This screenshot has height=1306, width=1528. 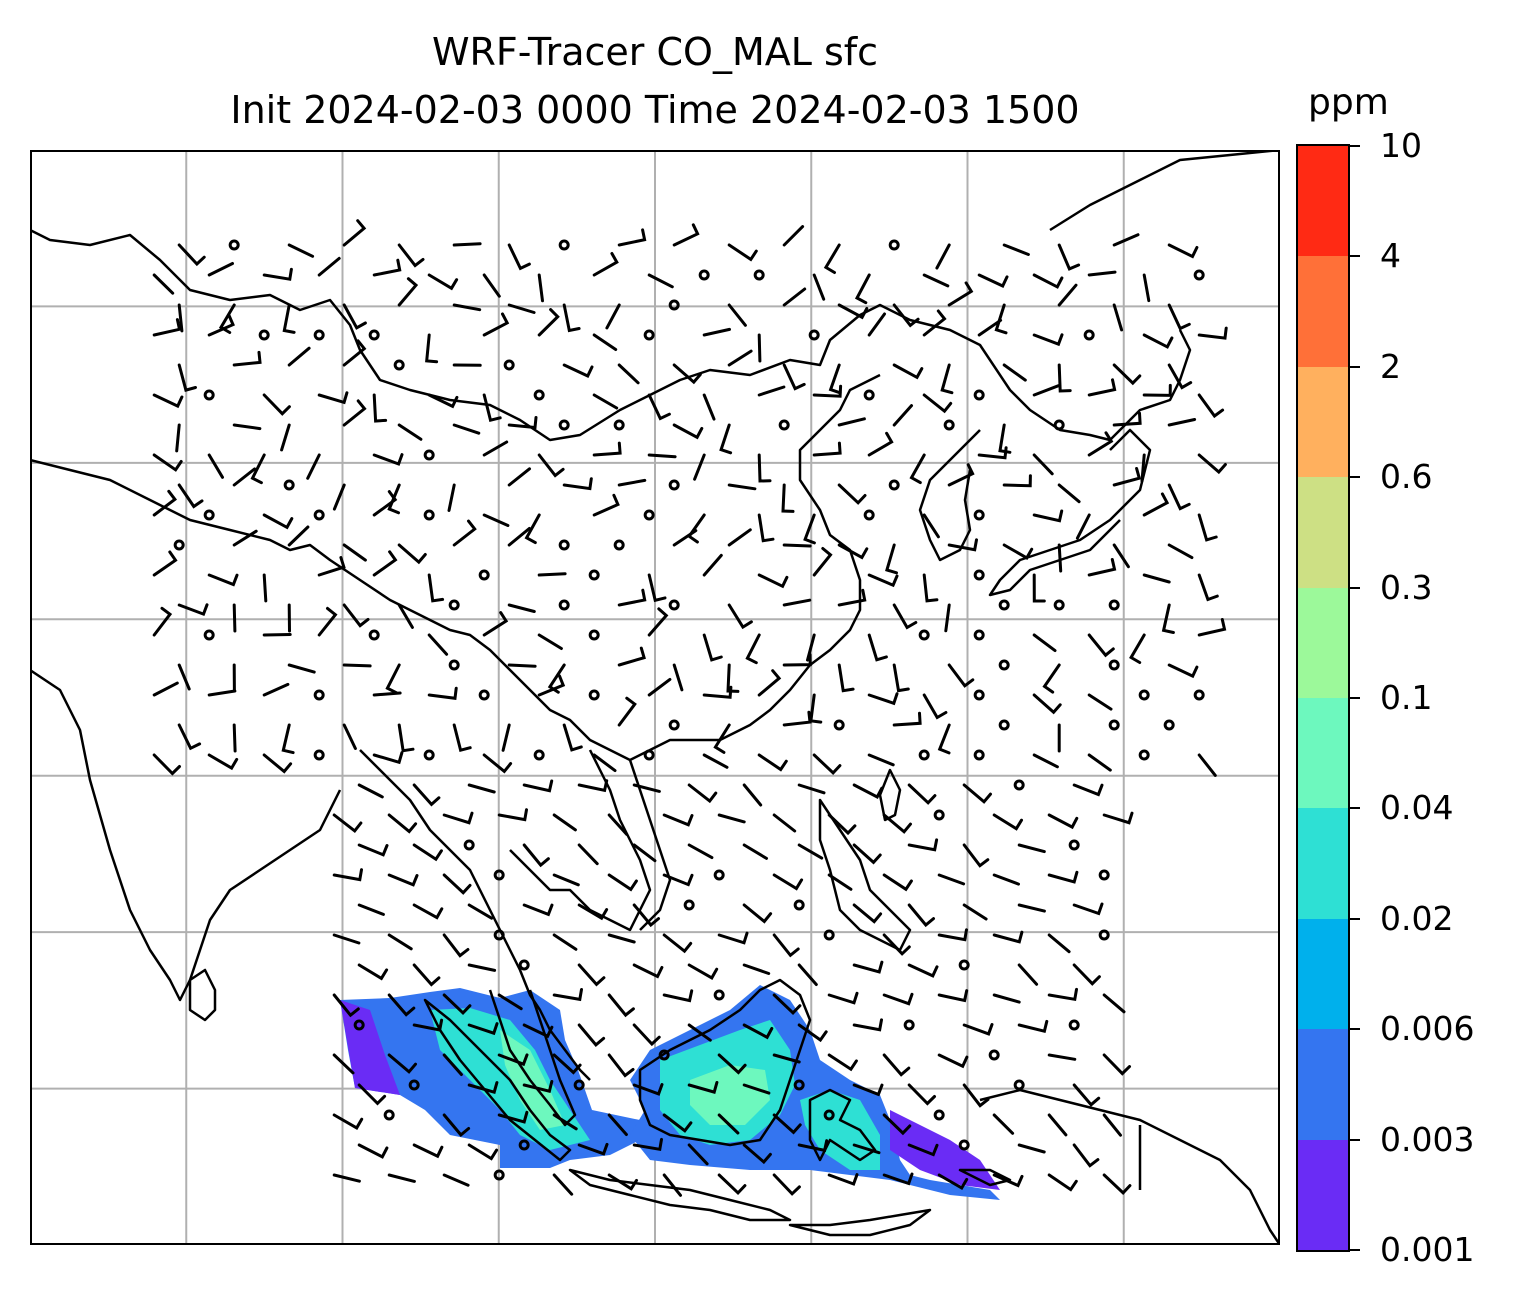 What do you see at coordinates (1390, 256) in the screenshot?
I see `colorbar-tick-label: 4` at bounding box center [1390, 256].